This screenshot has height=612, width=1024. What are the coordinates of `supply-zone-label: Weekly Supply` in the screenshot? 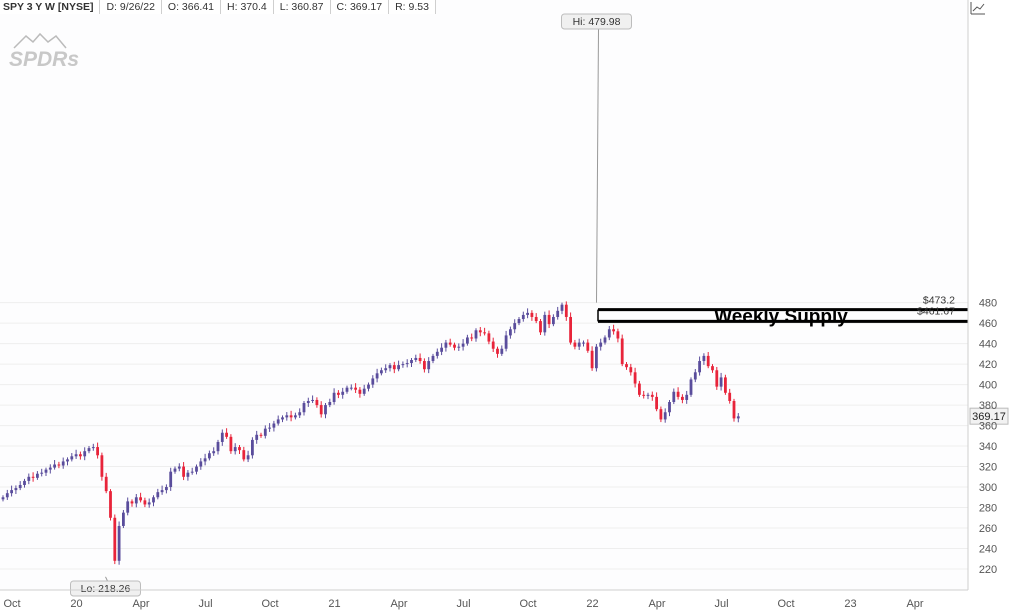 It's located at (781, 317).